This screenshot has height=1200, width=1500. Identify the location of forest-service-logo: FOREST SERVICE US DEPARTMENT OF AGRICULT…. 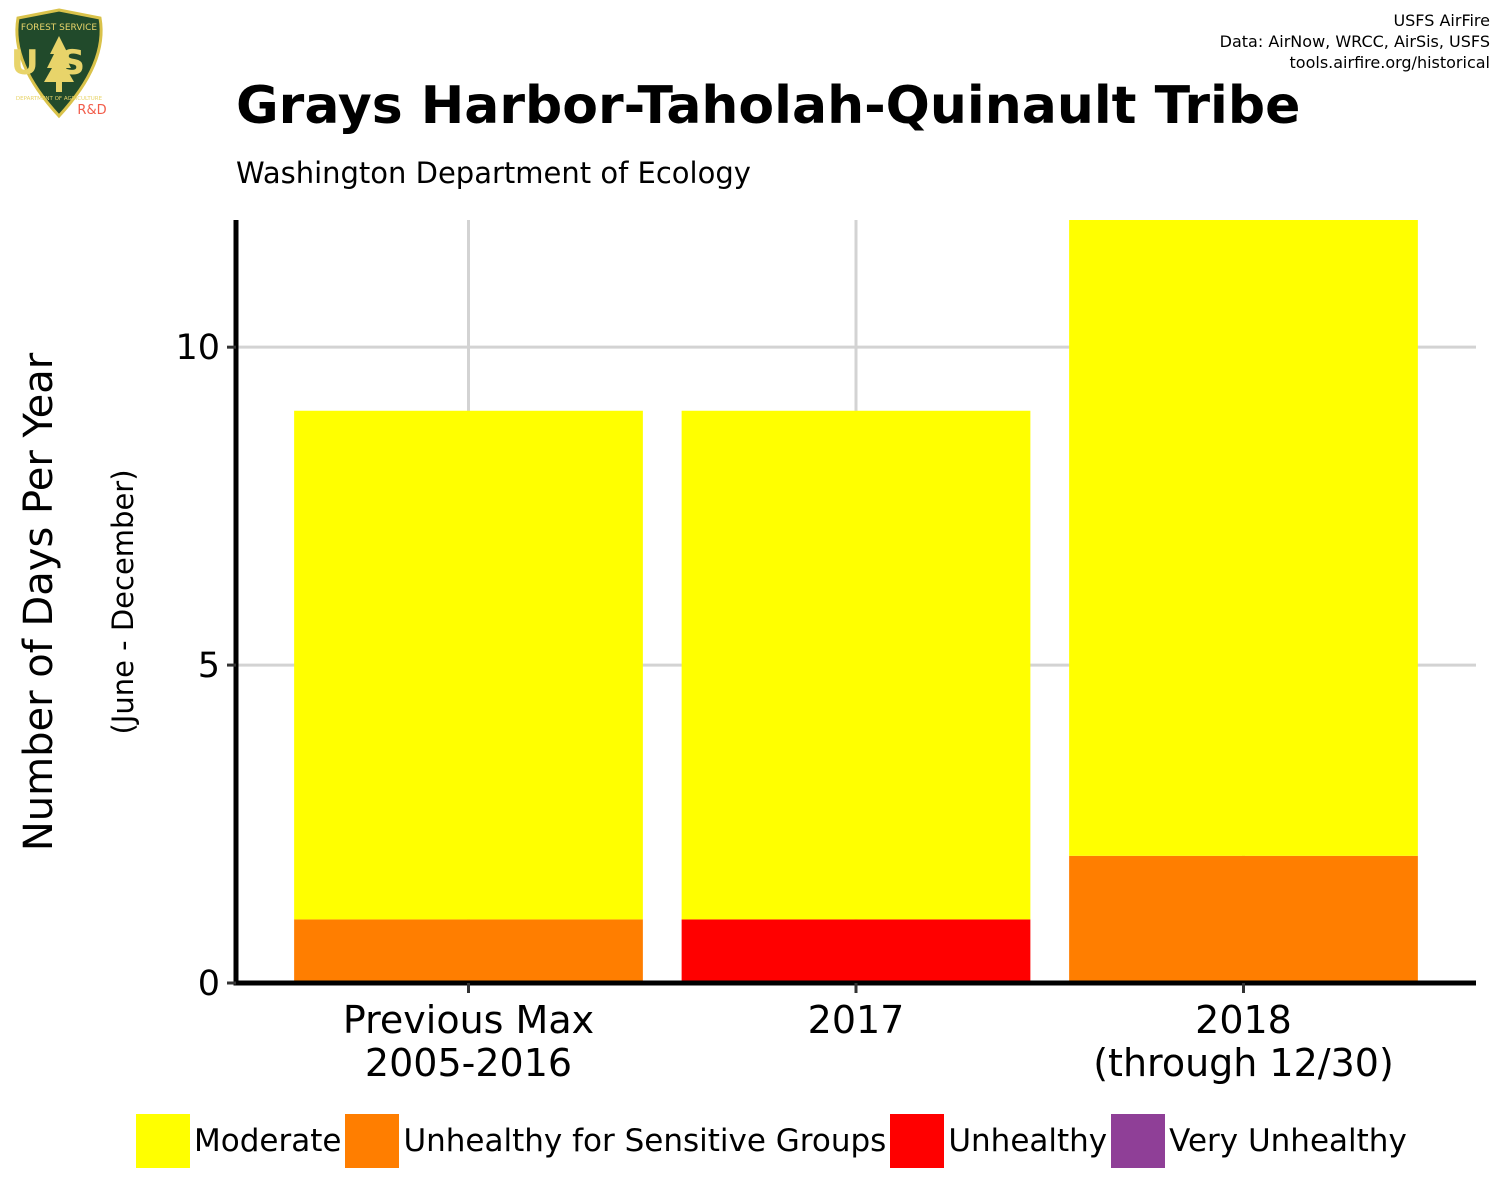
(59, 63).